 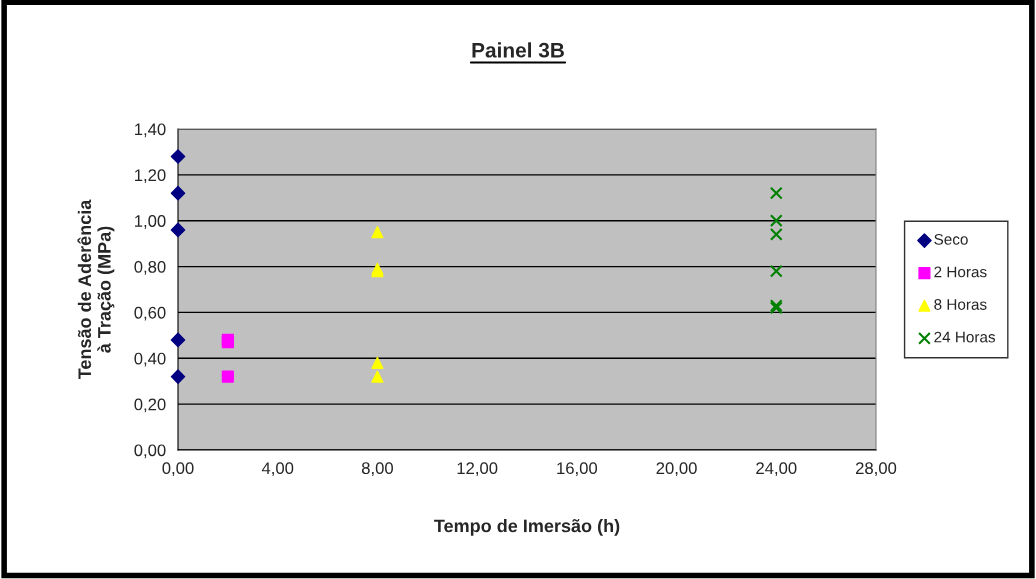 I want to click on y-axis-title: Tensão de Aderência à Tração (MPa), so click(x=96, y=289).